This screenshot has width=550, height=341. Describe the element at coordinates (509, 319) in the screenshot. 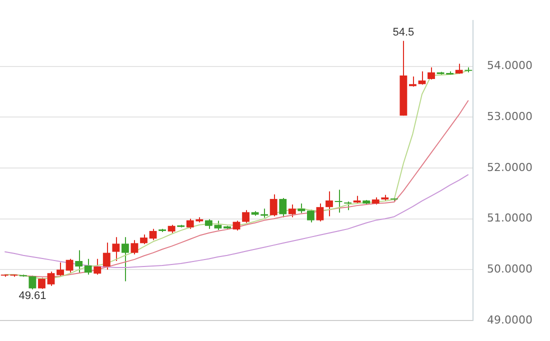

I see `y-tick-label: 49.0000` at that location.